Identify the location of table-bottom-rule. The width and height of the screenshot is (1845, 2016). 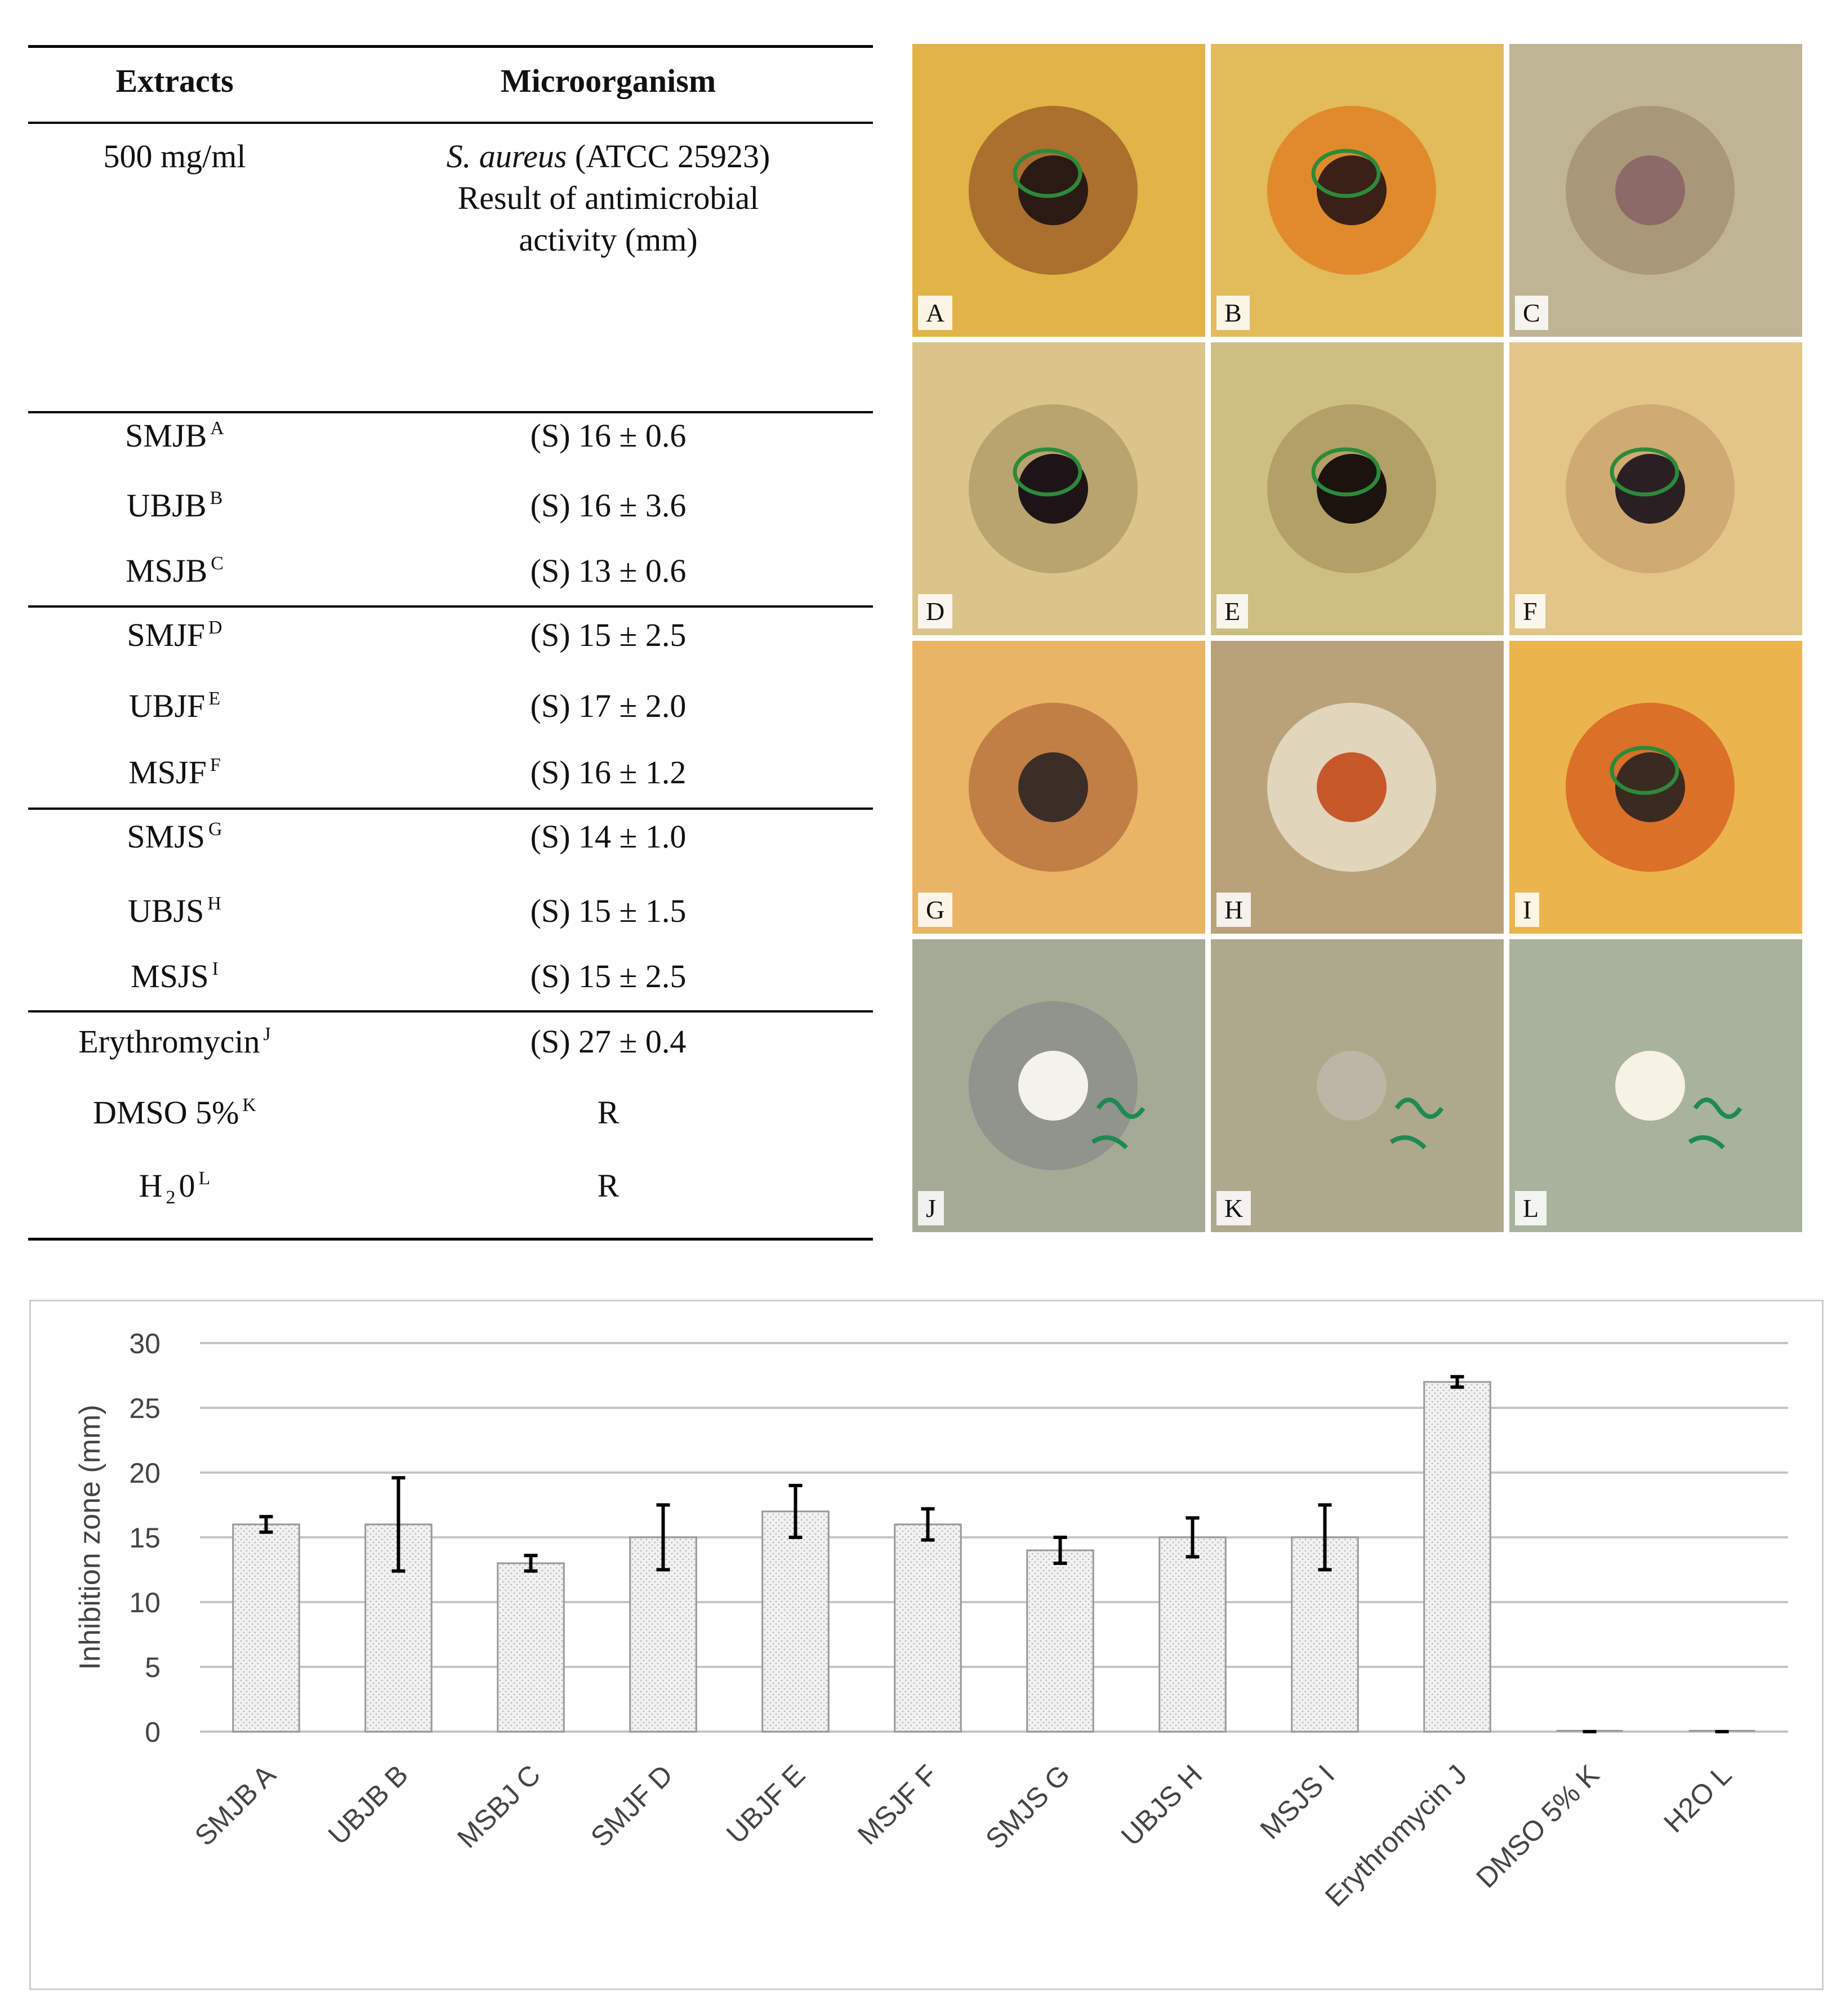
(450, 1239).